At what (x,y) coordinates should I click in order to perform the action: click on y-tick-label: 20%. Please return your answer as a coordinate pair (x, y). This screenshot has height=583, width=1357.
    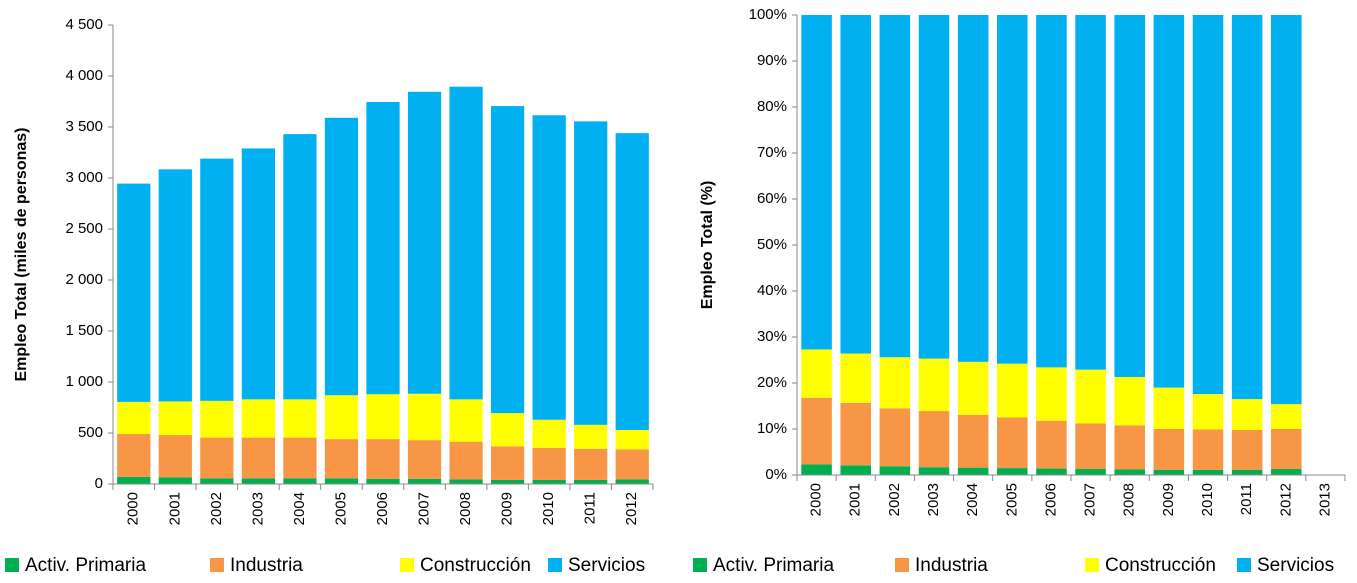
    Looking at the image, I should click on (772, 382).